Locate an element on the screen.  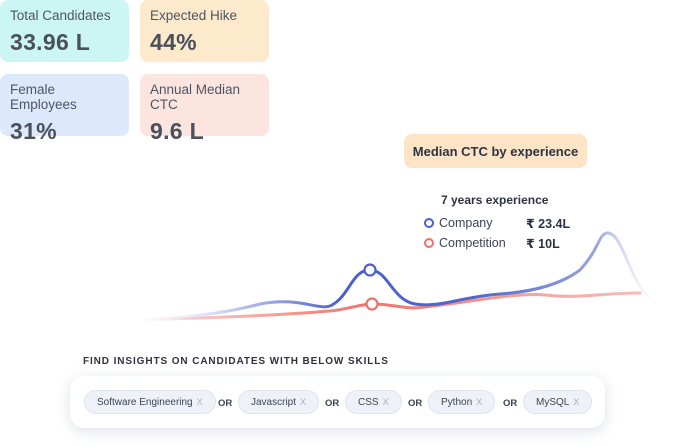
skill-chip-label: CSS is located at coordinates (368, 402).